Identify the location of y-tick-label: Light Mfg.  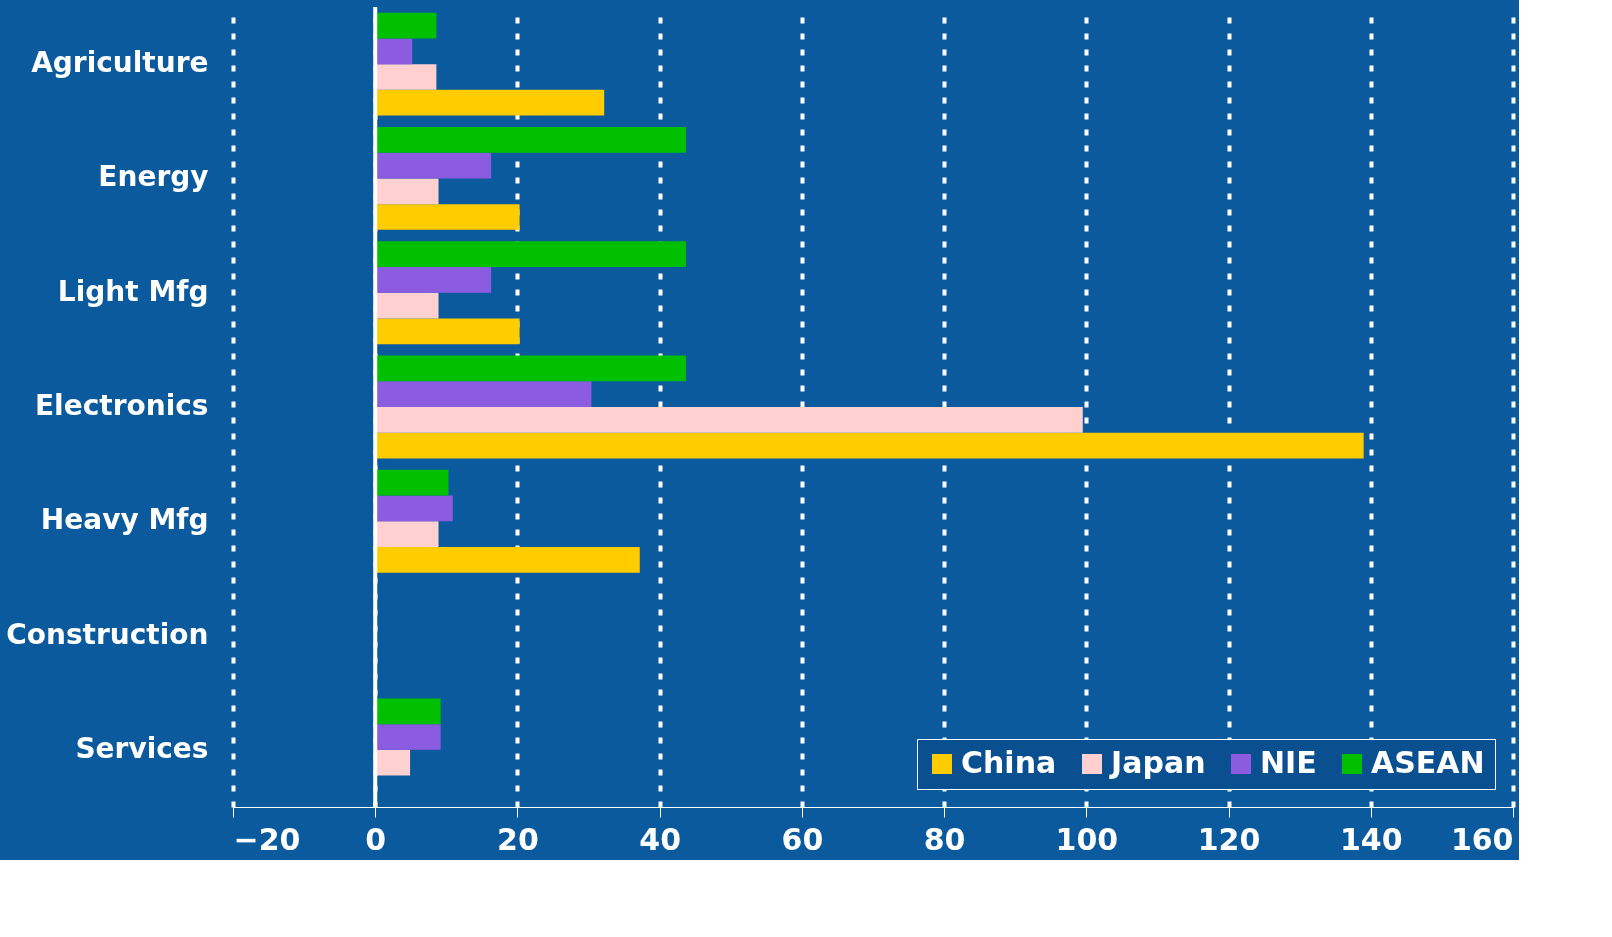
(133, 291).